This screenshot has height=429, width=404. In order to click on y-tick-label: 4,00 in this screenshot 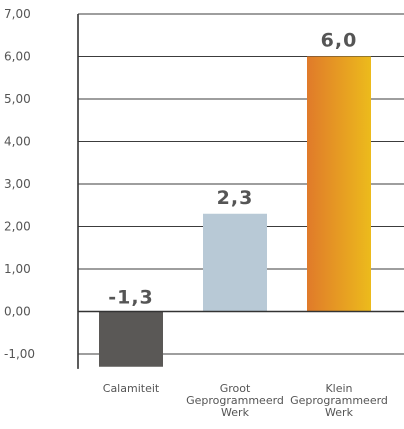, I will do `click(17, 142)`.